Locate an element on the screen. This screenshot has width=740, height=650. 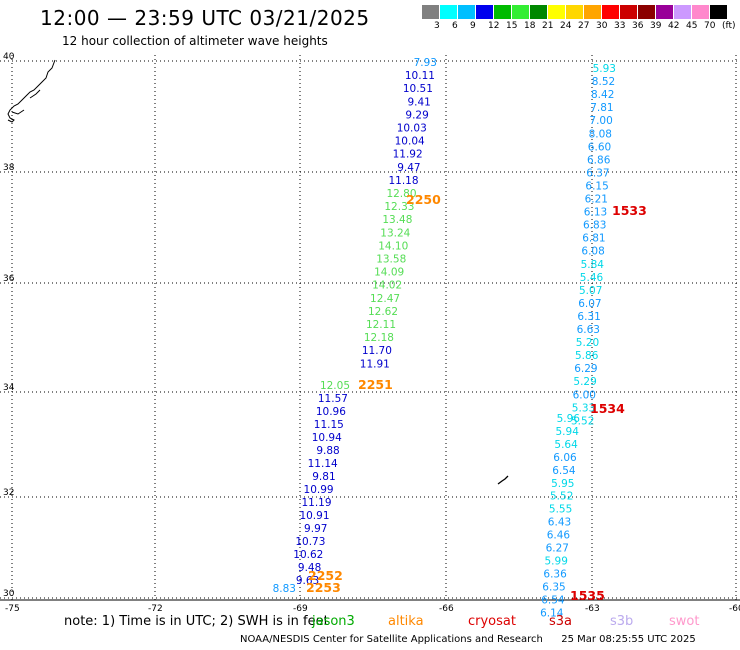
wave-height-value: 11.14 is located at coordinates (323, 464).